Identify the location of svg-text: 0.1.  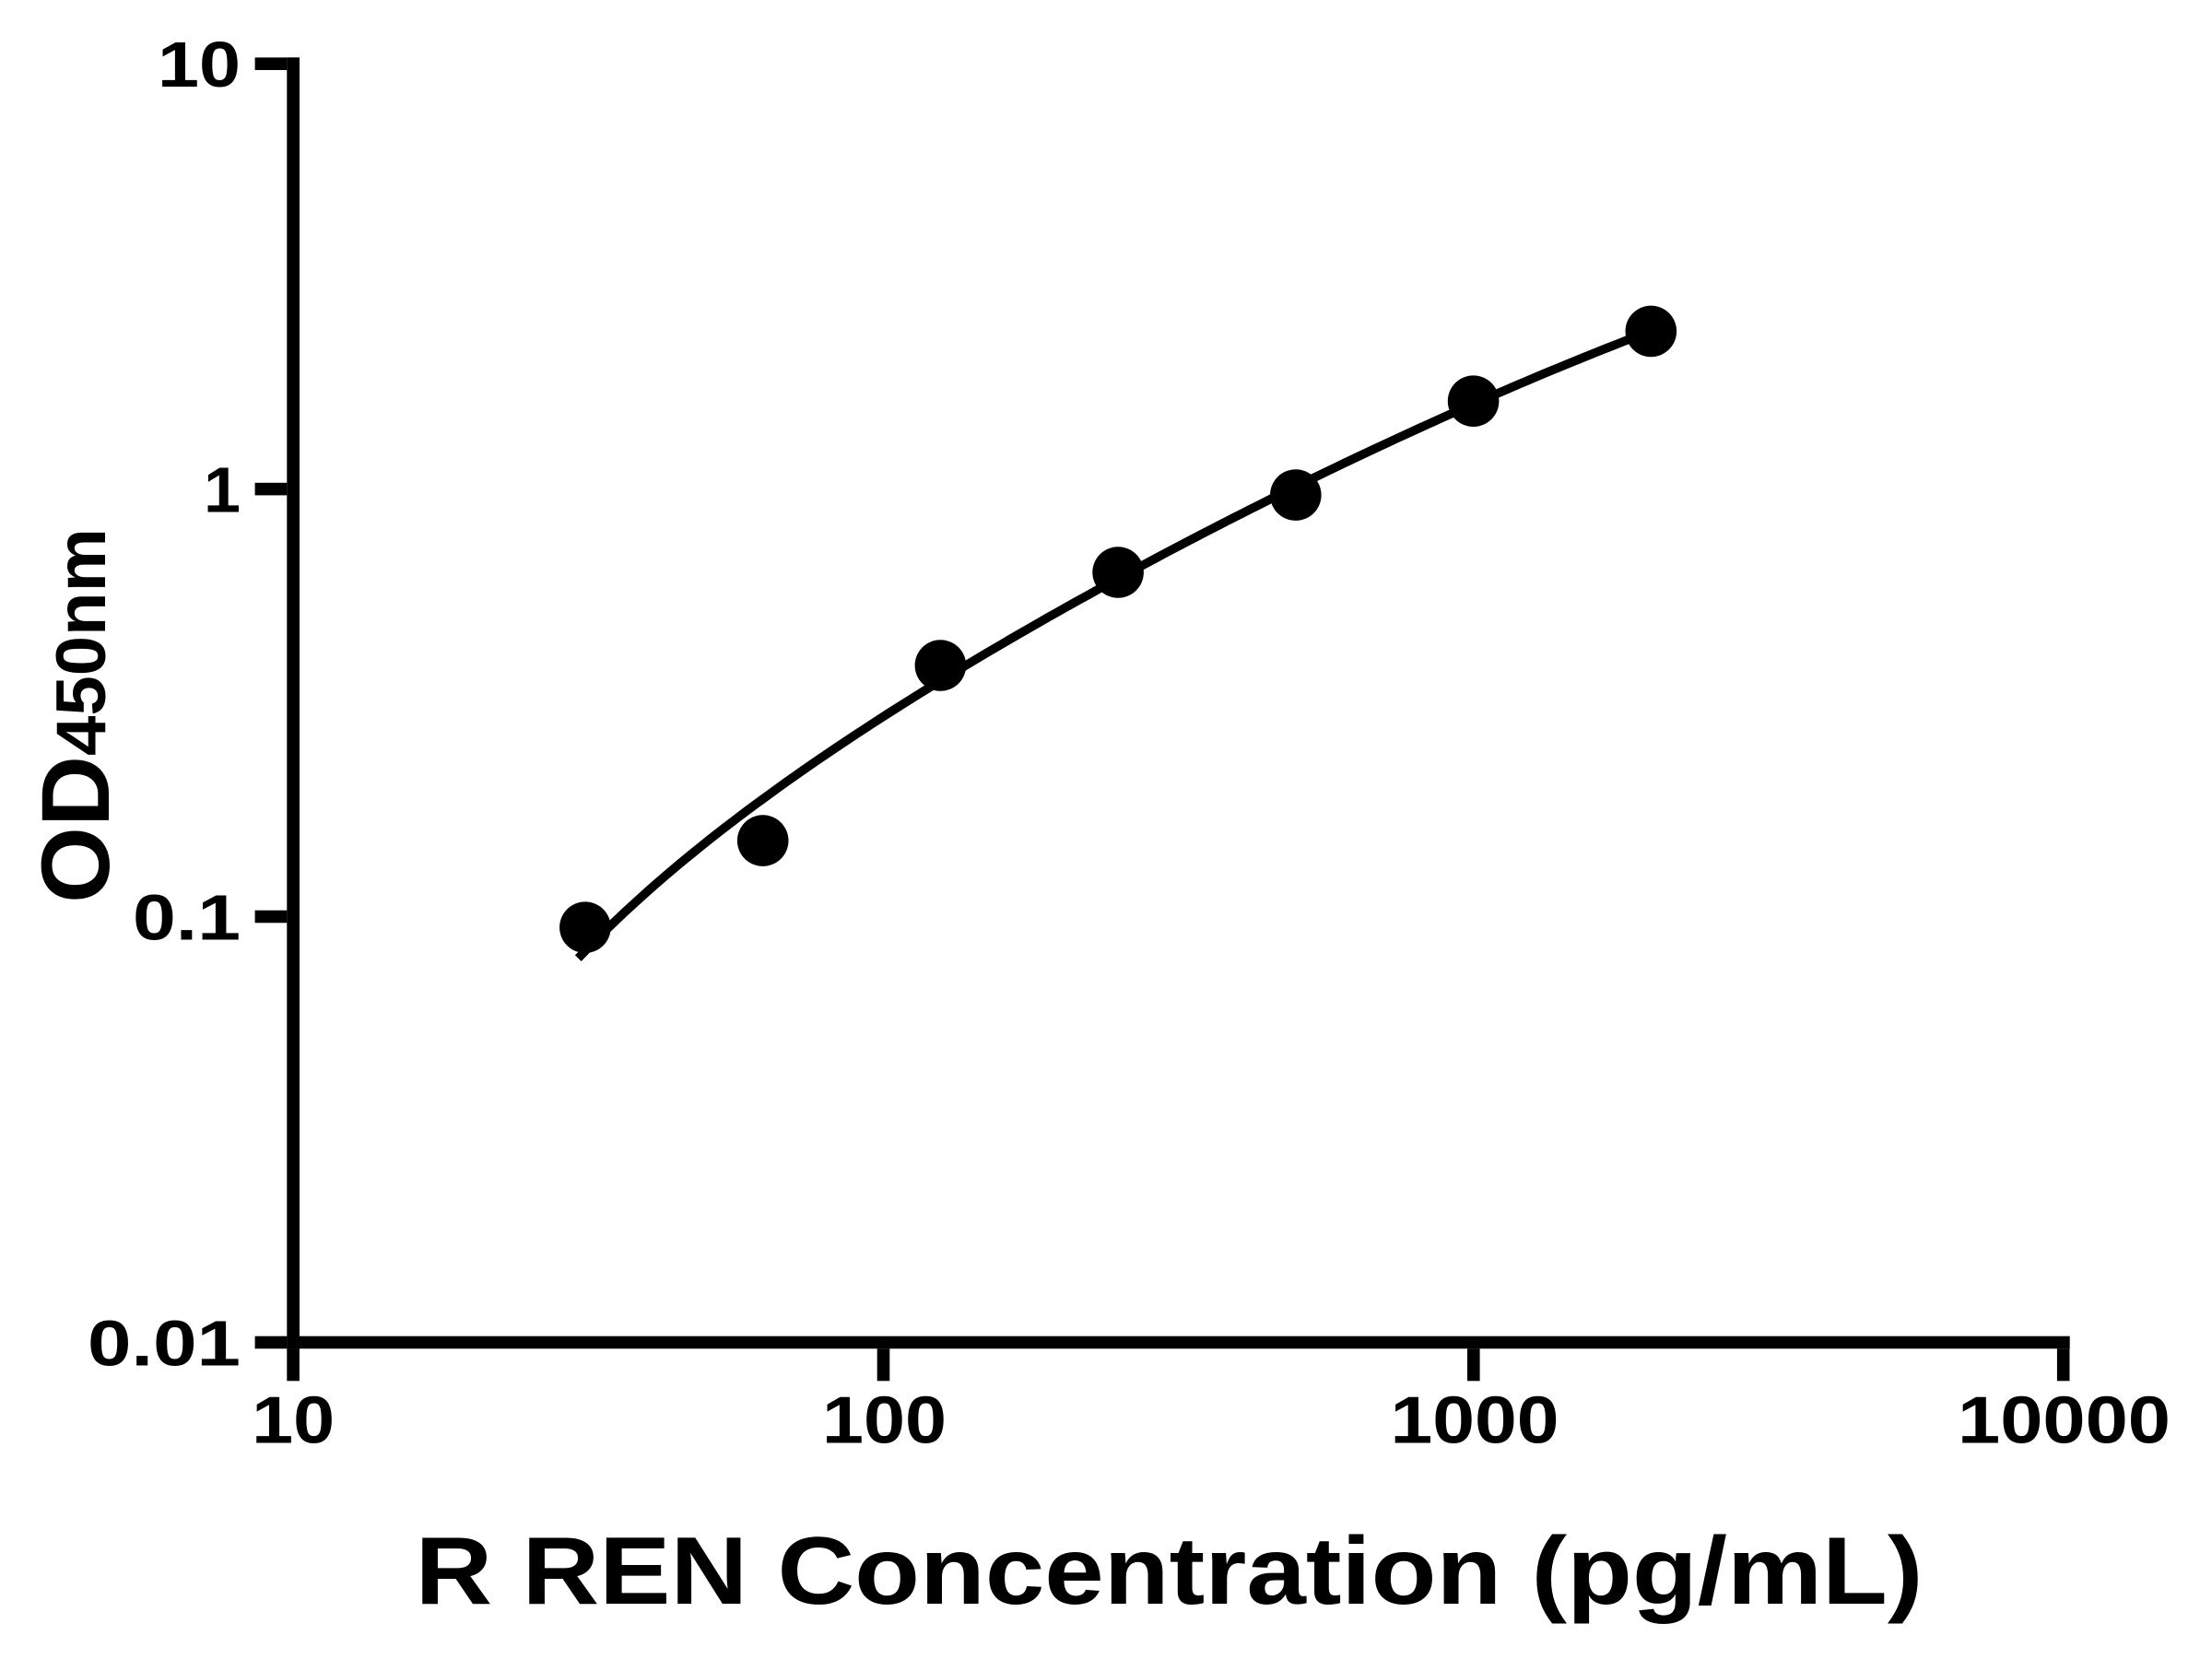
(187, 918).